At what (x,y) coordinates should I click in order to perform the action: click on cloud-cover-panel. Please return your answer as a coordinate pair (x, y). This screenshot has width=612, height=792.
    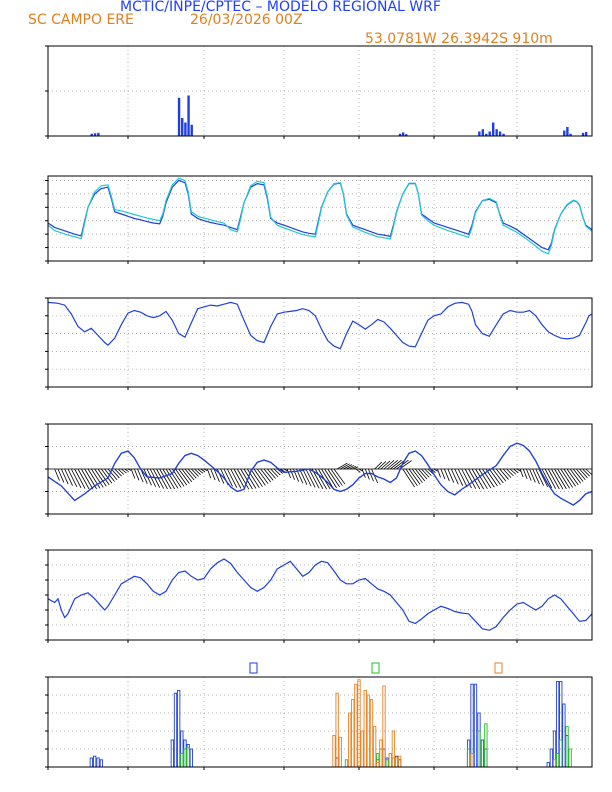
    Looking at the image, I should click on (319, 716).